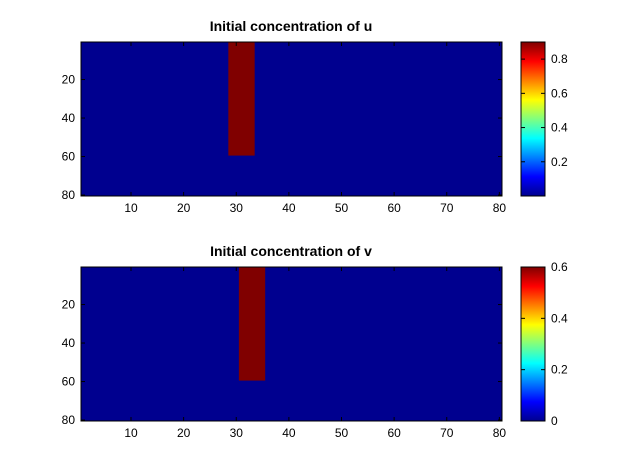  Describe the element at coordinates (447, 208) in the screenshot. I see `x-tick-label-u: 70` at that location.